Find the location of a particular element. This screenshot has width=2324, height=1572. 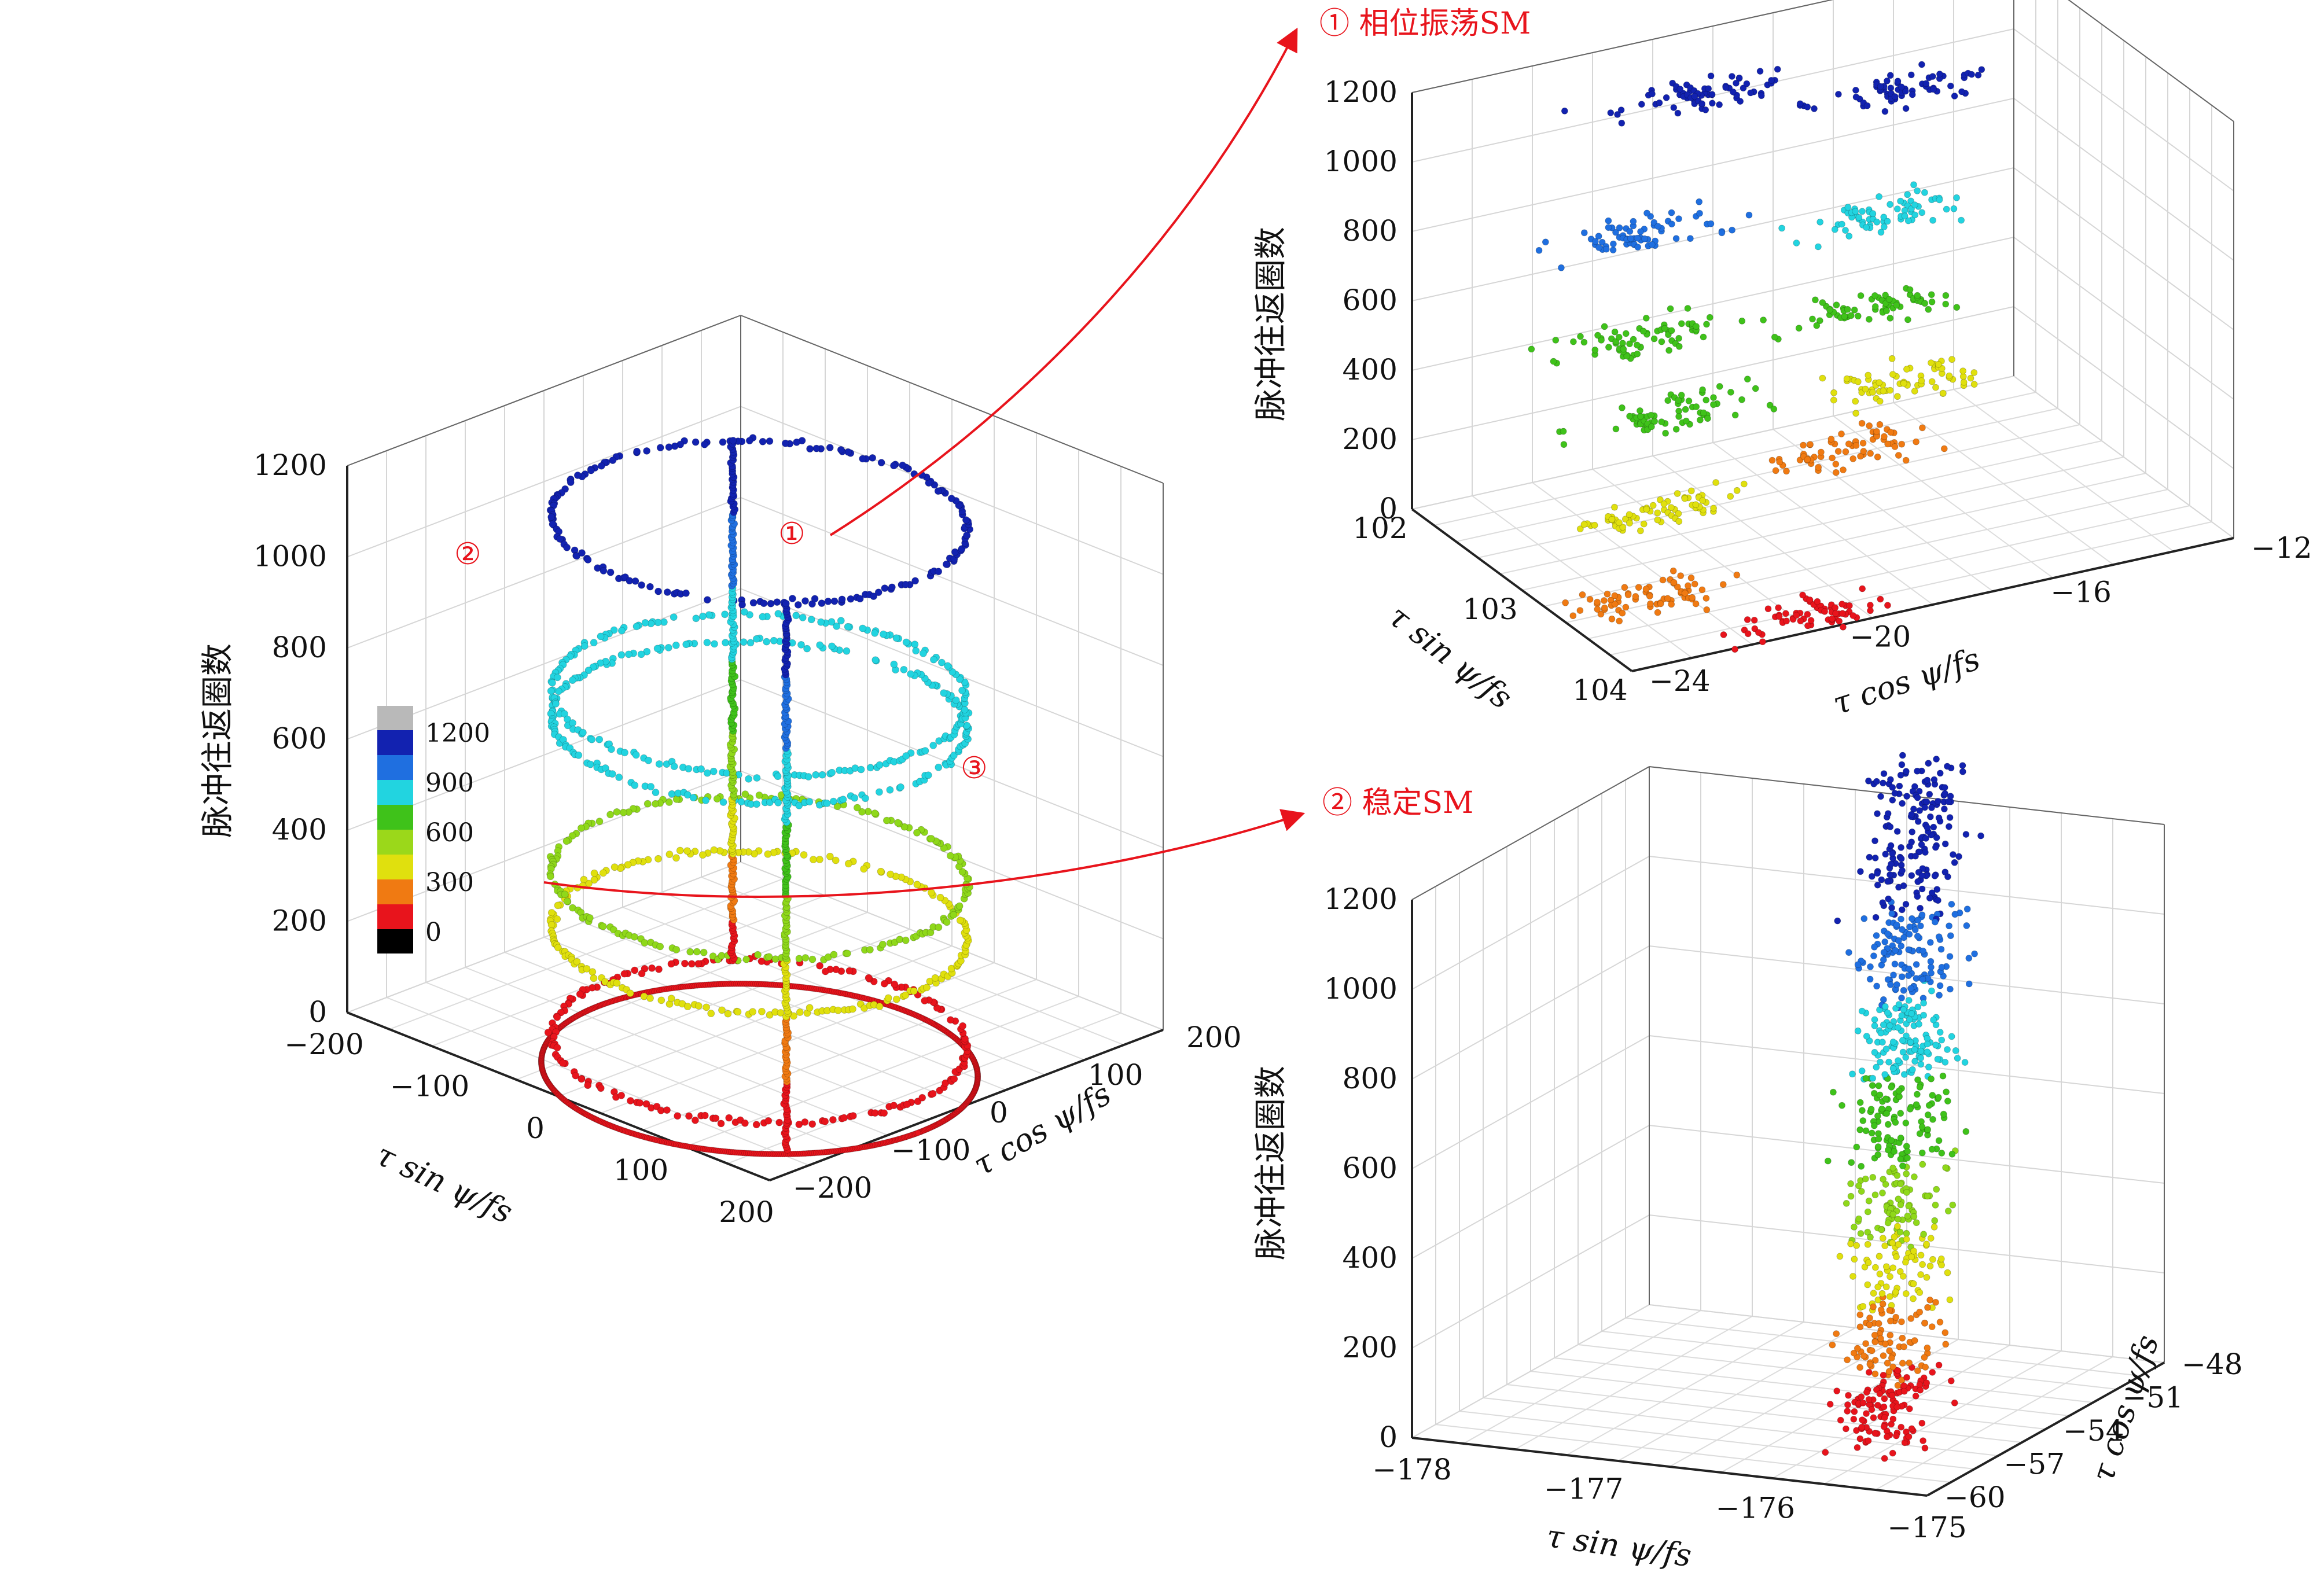

main-pane-edge is located at coordinates (544, 391).